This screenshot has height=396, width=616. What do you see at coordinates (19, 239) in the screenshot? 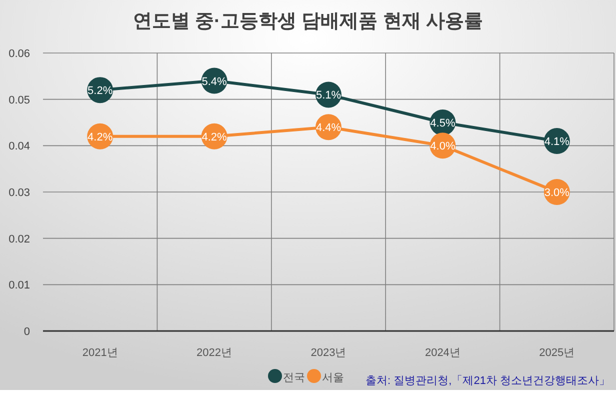
I see `y-tick-label: 0.02` at bounding box center [19, 239].